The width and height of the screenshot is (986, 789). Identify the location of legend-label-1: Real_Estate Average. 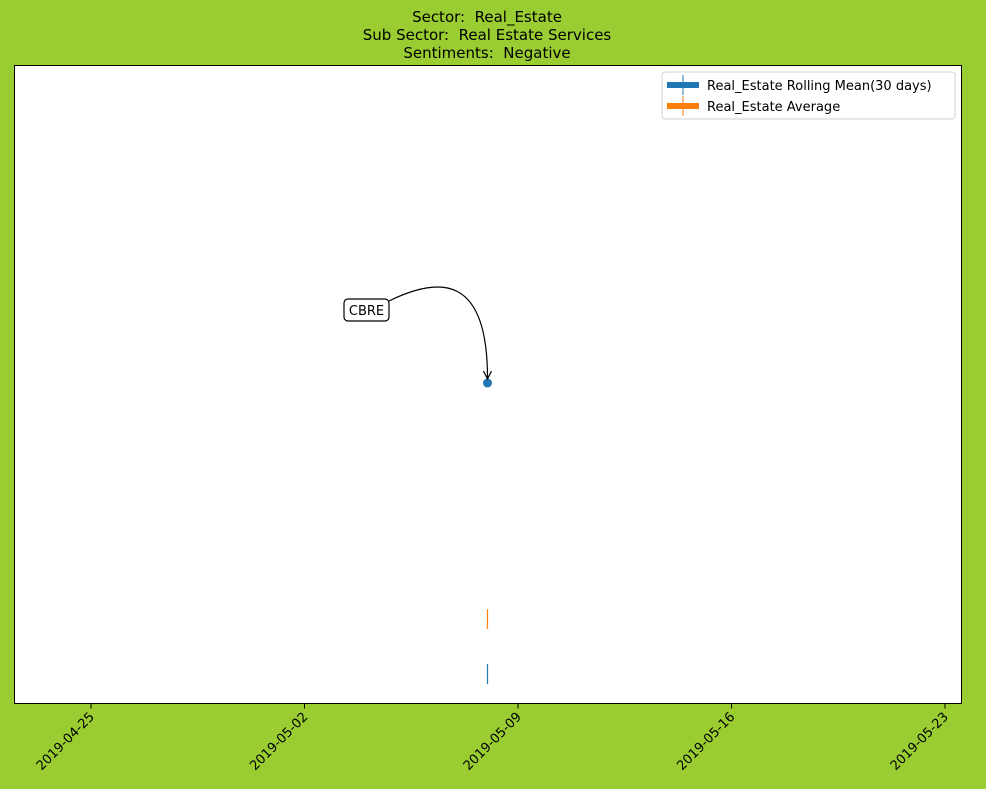
(773, 107).